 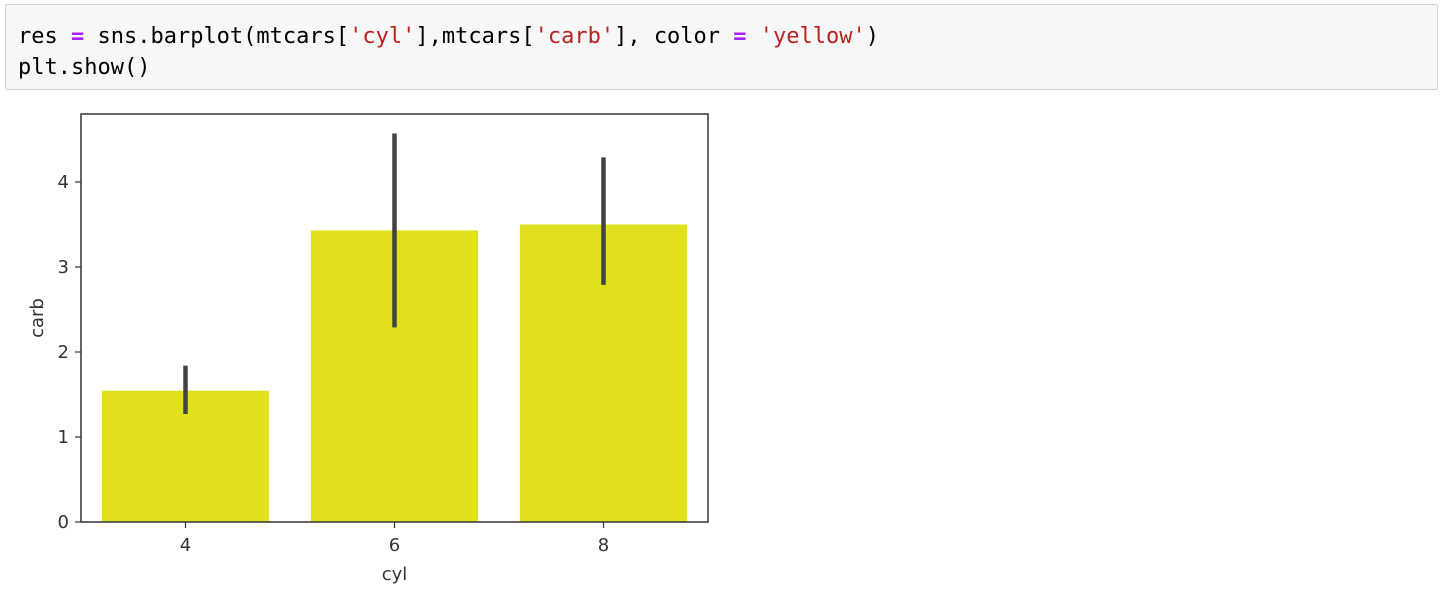 I want to click on y-tick-label: 0, so click(x=63, y=522).